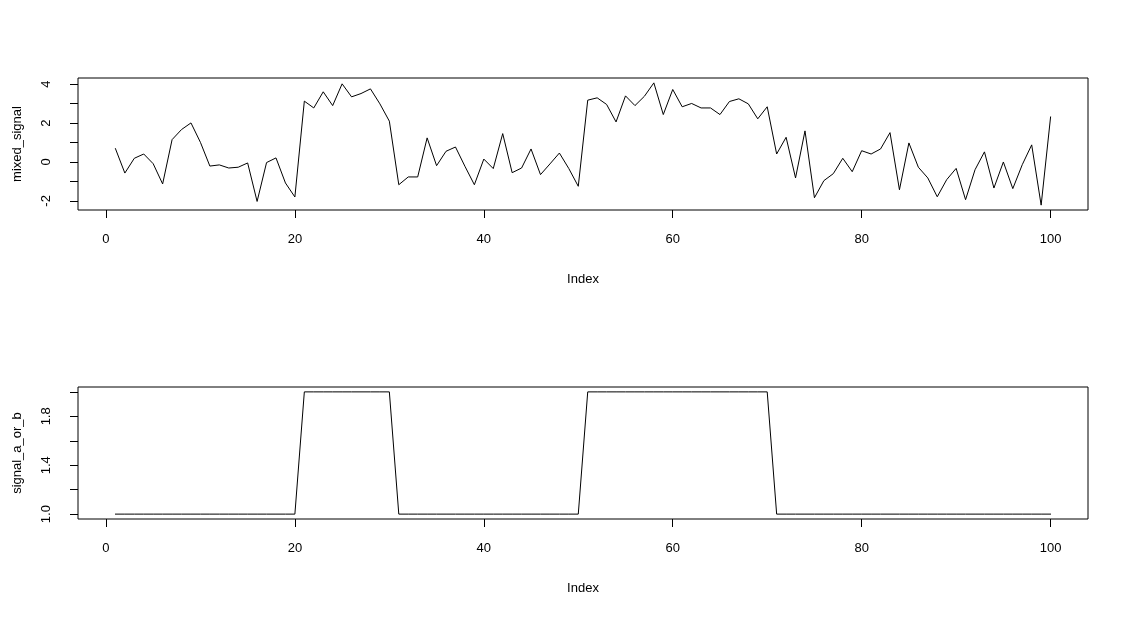 This screenshot has height=617, width=1128. Describe the element at coordinates (45, 123) in the screenshot. I see `y-tick-label: 2` at that location.